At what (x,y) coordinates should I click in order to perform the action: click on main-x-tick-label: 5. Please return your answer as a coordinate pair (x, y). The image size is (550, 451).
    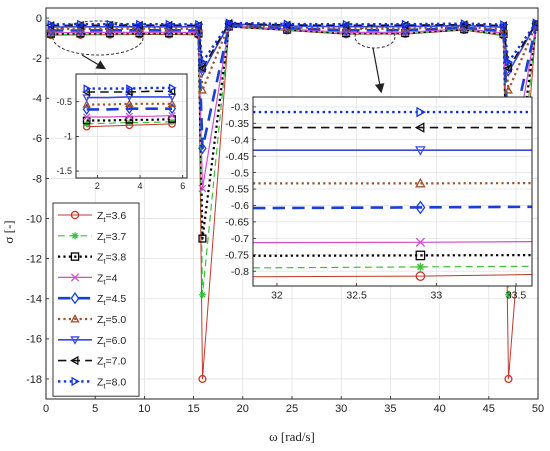
    Looking at the image, I should click on (95, 409).